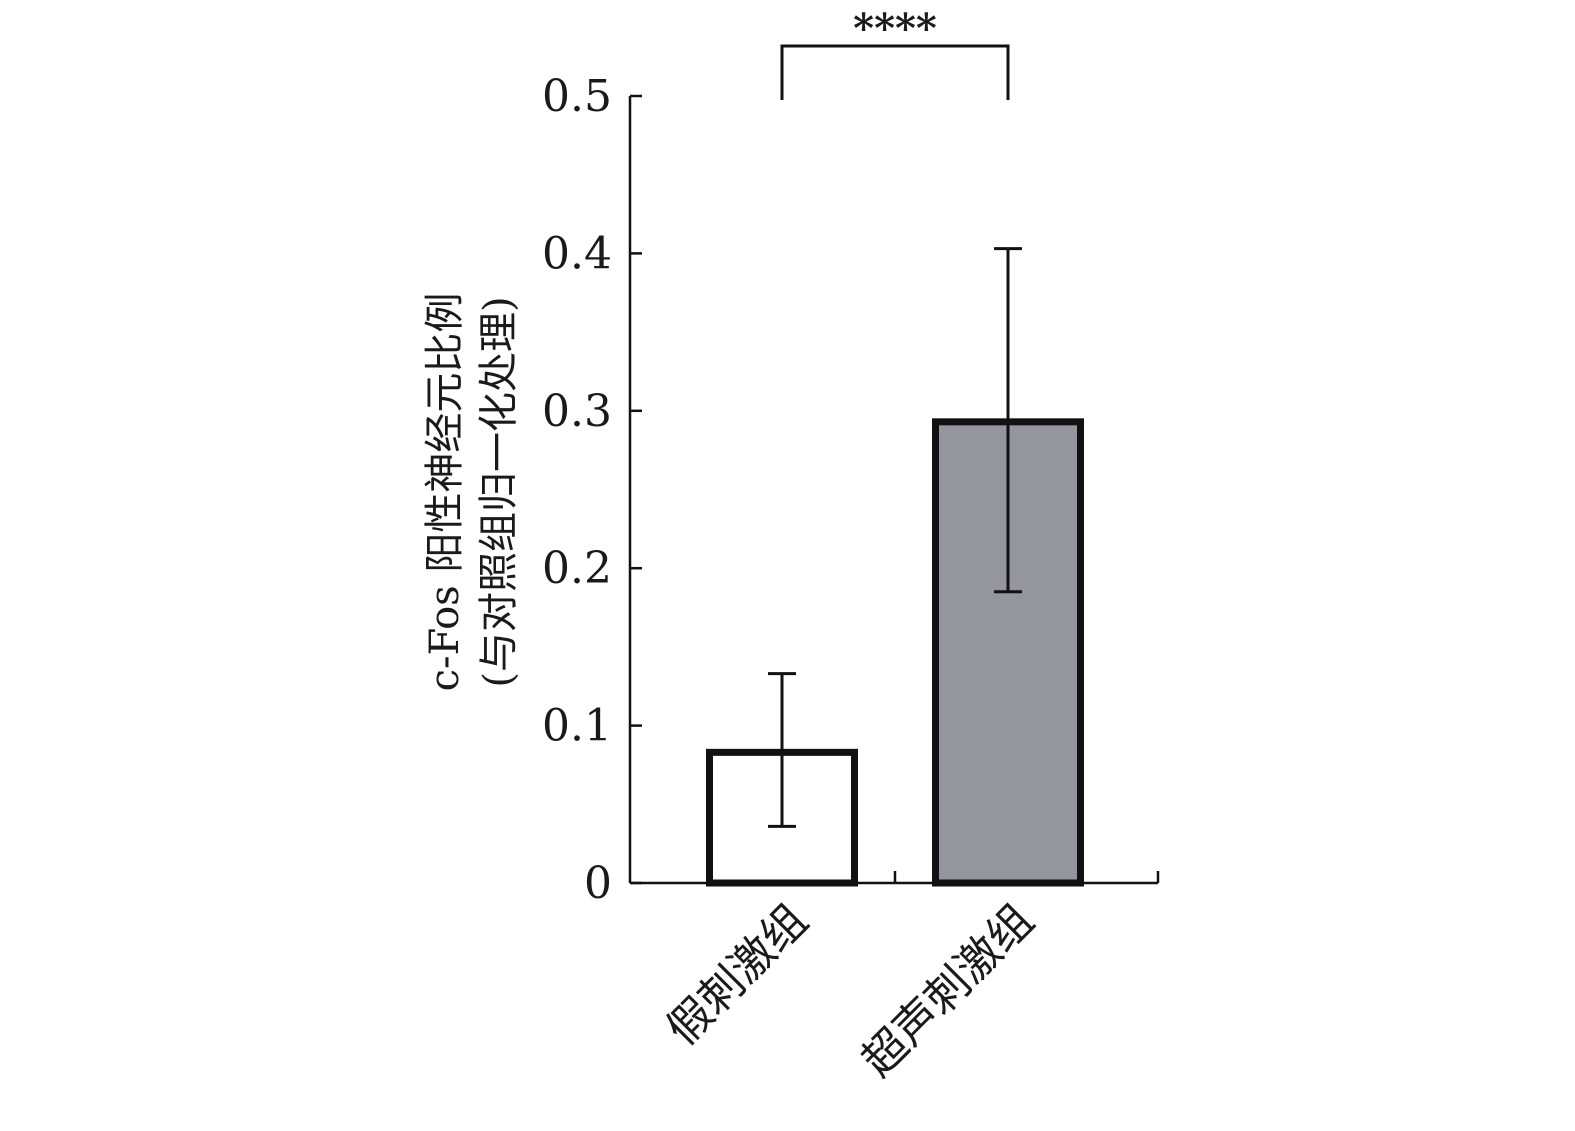  I want to click on y-tick-label: 0.2, so click(577, 568).